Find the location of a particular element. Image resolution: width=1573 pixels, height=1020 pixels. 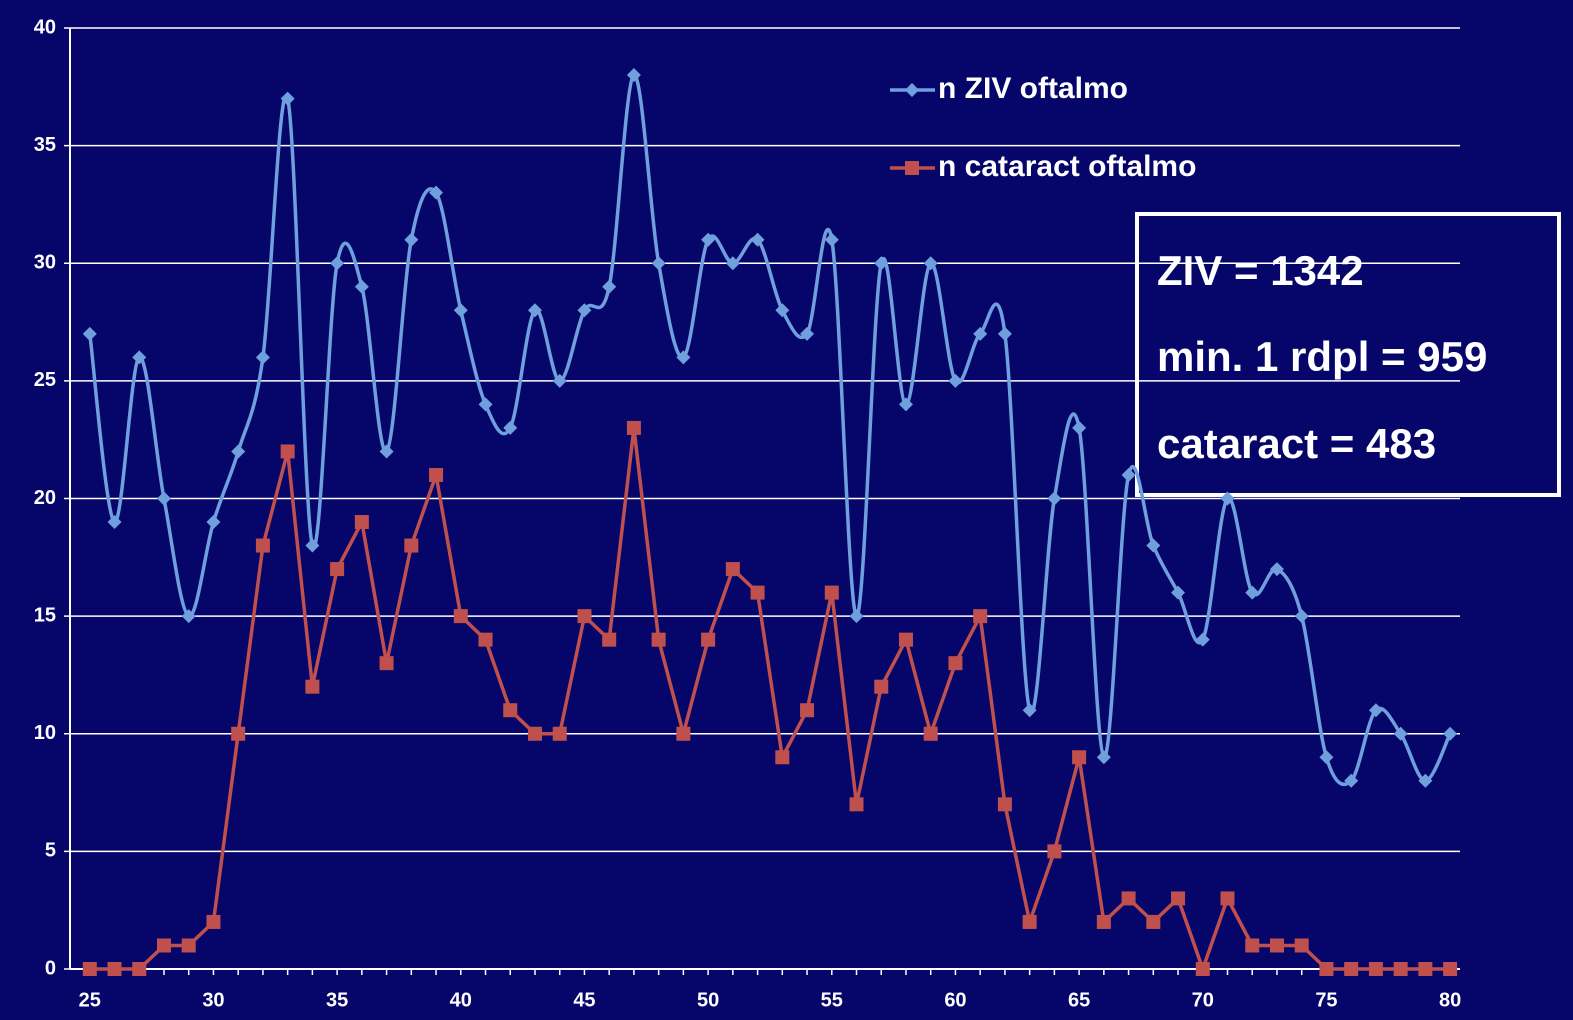

legend-marker is located at coordinates (912, 168).